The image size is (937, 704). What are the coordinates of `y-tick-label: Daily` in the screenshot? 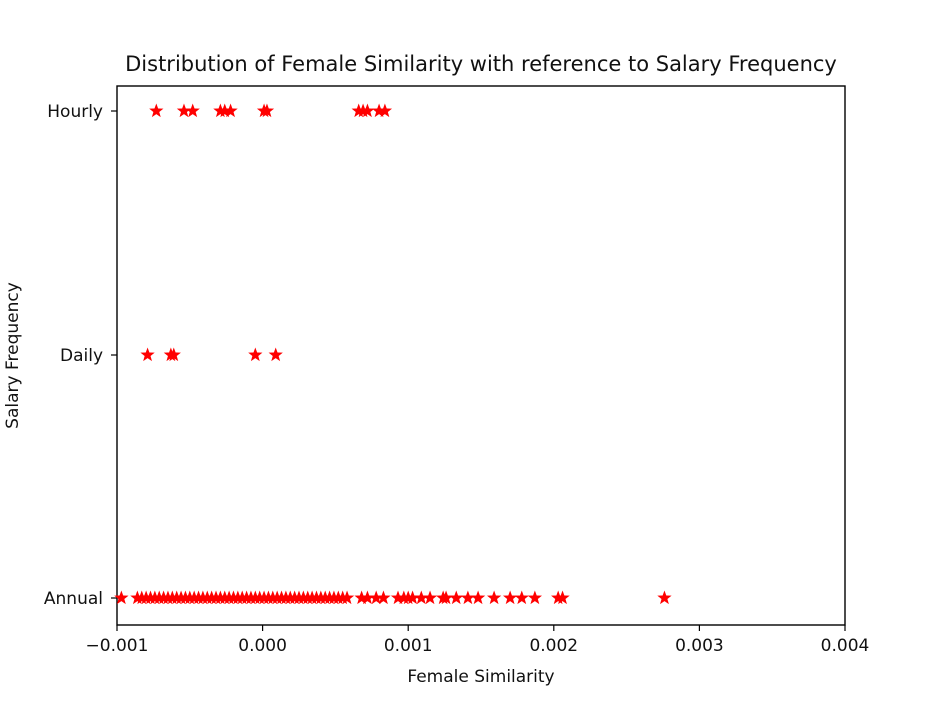 It's located at (81, 356).